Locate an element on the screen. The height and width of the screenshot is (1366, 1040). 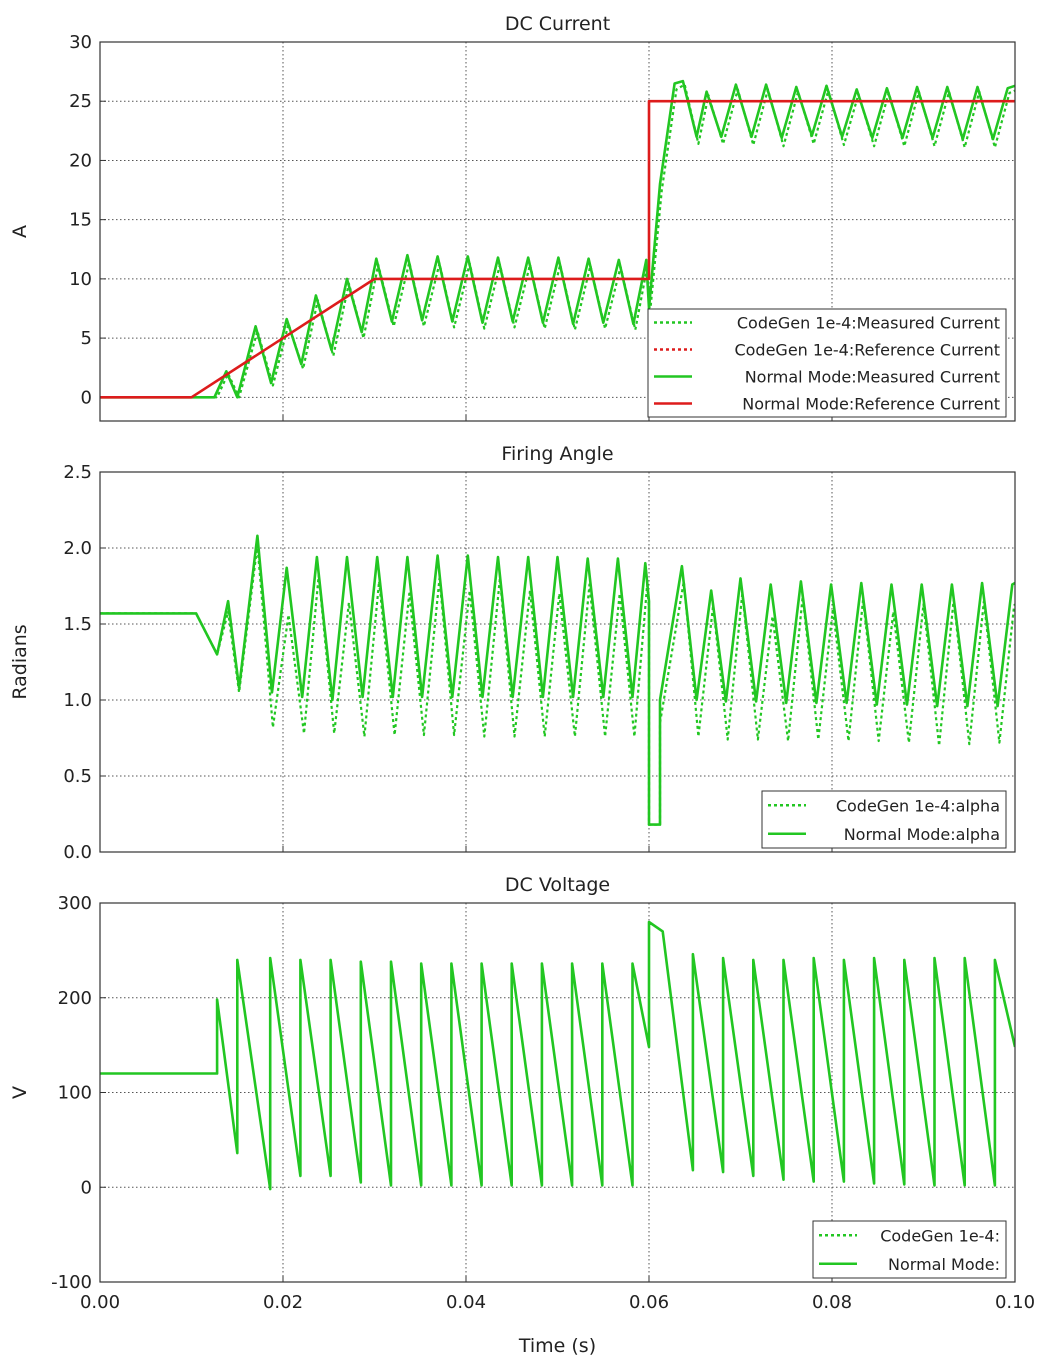
y-tick-label: 0.5 is located at coordinates (77, 776).